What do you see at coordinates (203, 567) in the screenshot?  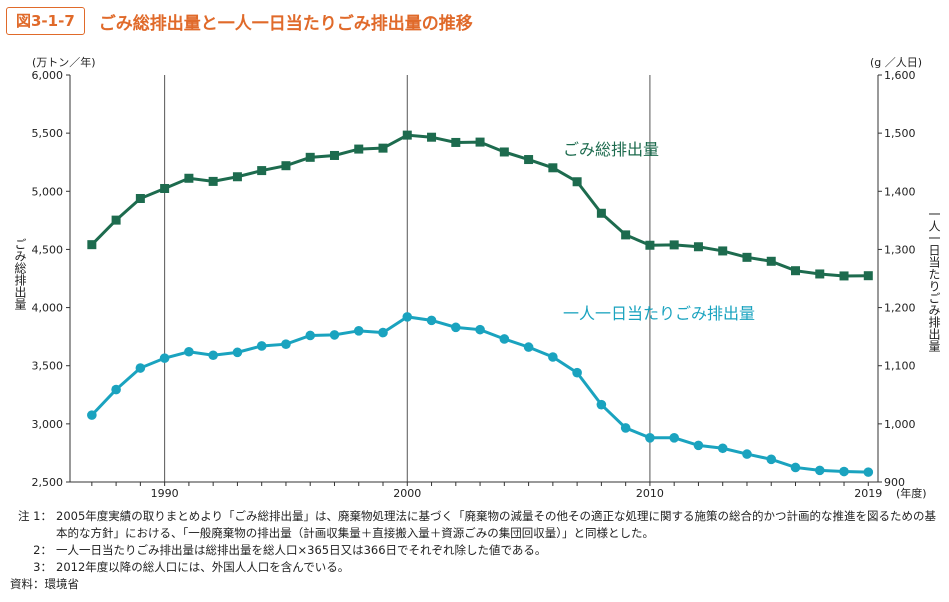 I see `note-text: 2012年度以降の総人口には、外国人人口を含んでいる。` at bounding box center [203, 567].